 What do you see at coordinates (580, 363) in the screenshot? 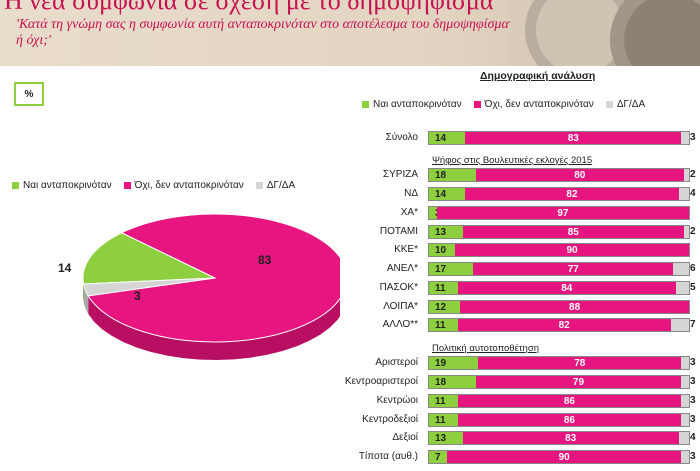
I see `bar-segment-no: 78` at bounding box center [580, 363].